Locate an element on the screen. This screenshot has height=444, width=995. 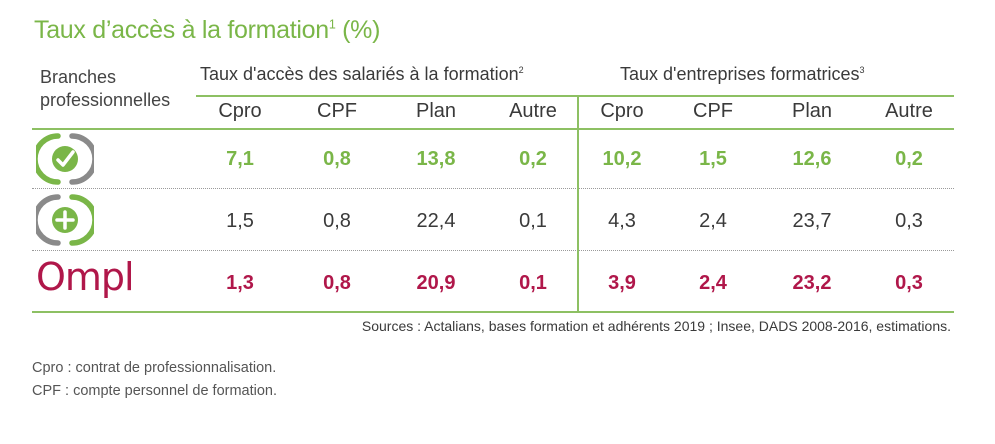
group-separator is located at coordinates (578, 203).